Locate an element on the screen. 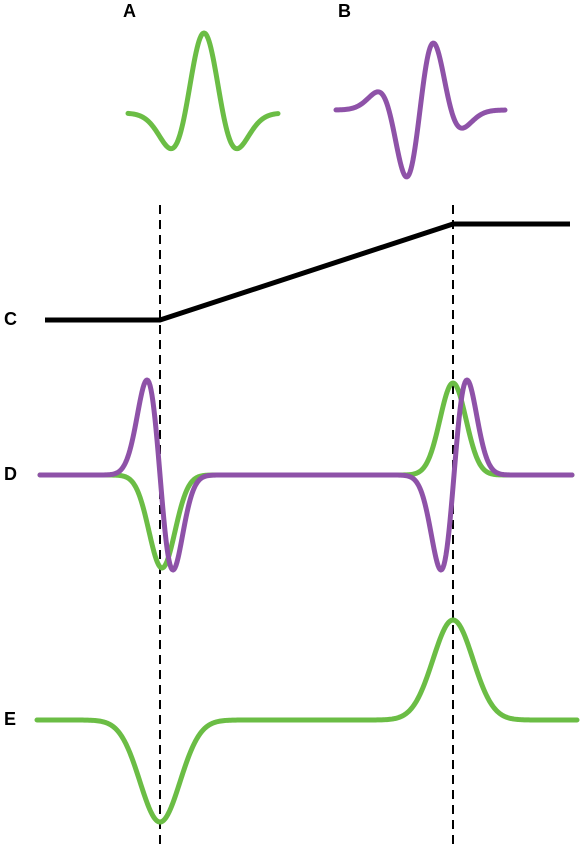  label-d: D is located at coordinates (10, 474).